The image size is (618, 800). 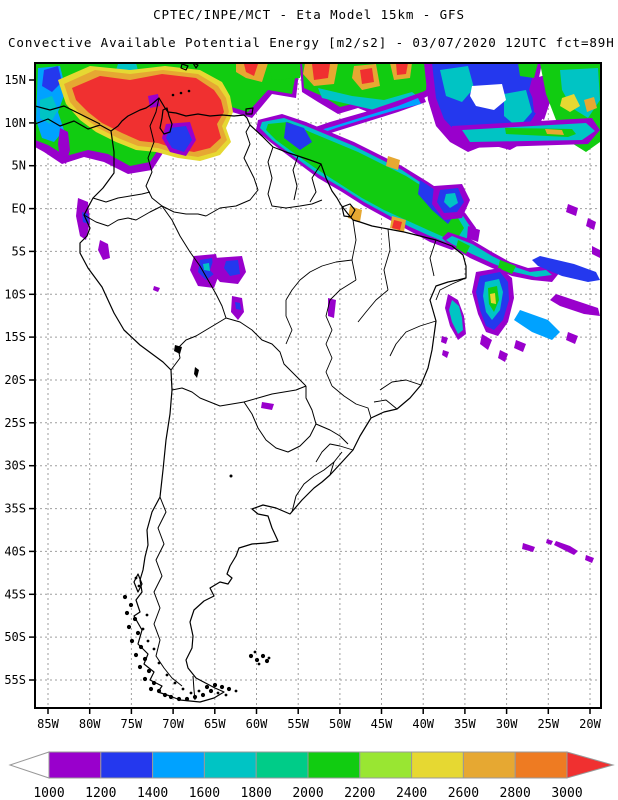 What do you see at coordinates (15, 337) in the screenshot?
I see `lat-label: 15S` at bounding box center [15, 337].